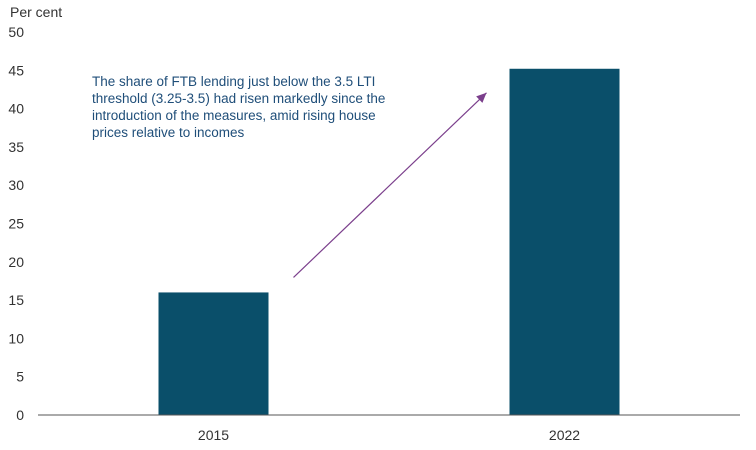 The width and height of the screenshot is (756, 450). Describe the element at coordinates (389, 435) in the screenshot. I see `x-axis-ticks: 2015 2022` at that location.